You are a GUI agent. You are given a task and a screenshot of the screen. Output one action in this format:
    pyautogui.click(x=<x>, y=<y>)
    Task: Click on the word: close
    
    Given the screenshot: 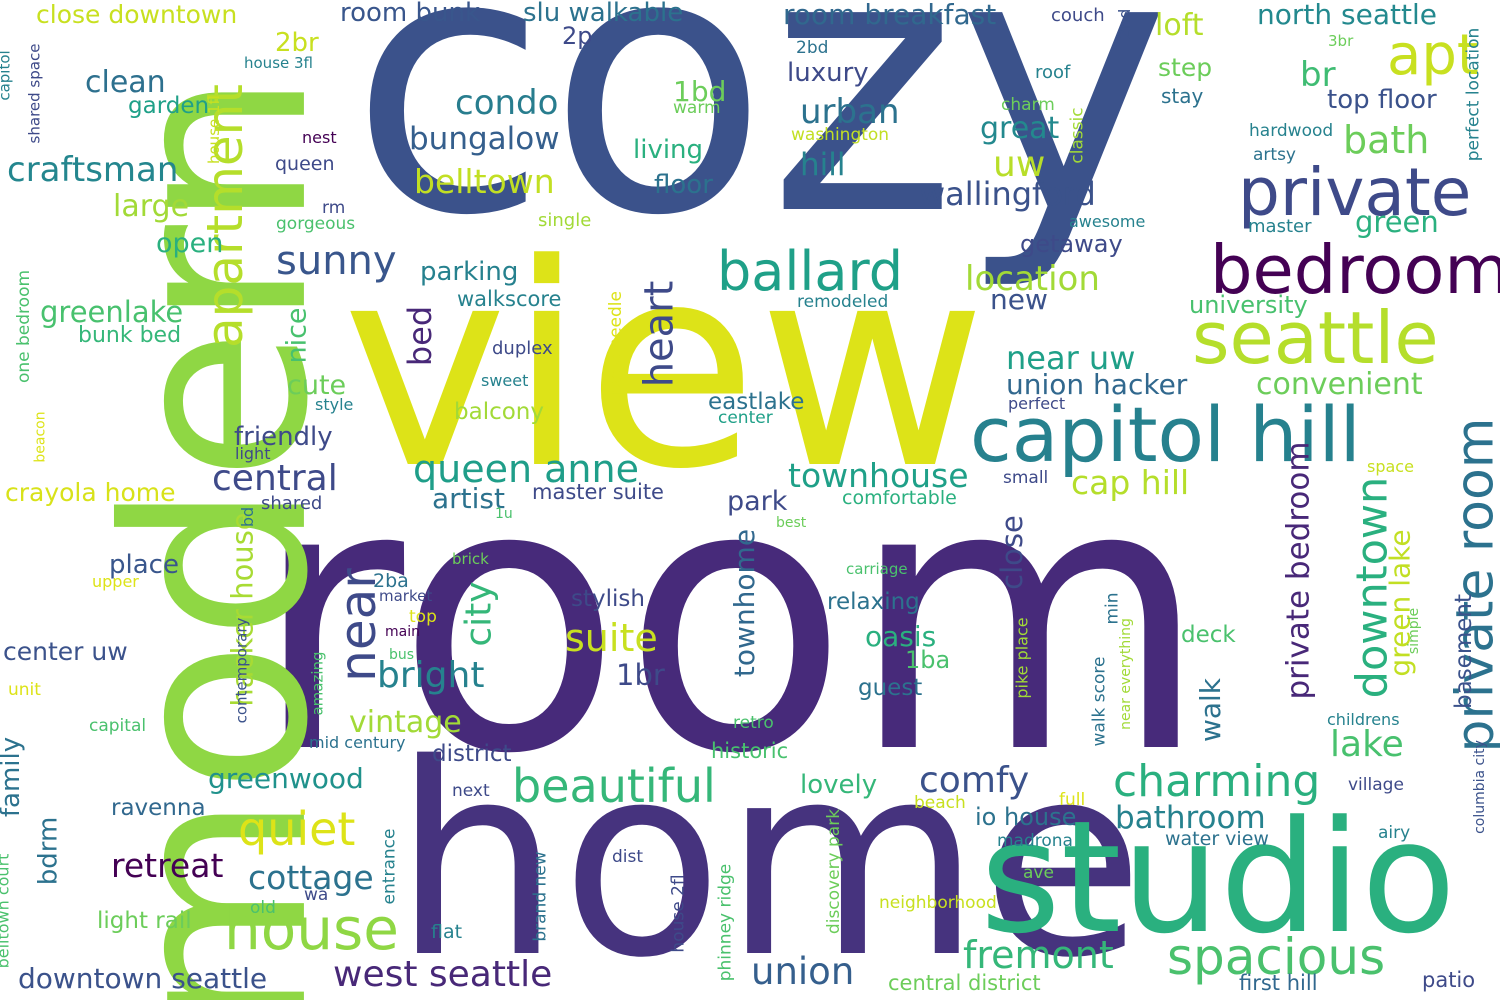 What is the action you would take?
    pyautogui.click(x=1011, y=552)
    